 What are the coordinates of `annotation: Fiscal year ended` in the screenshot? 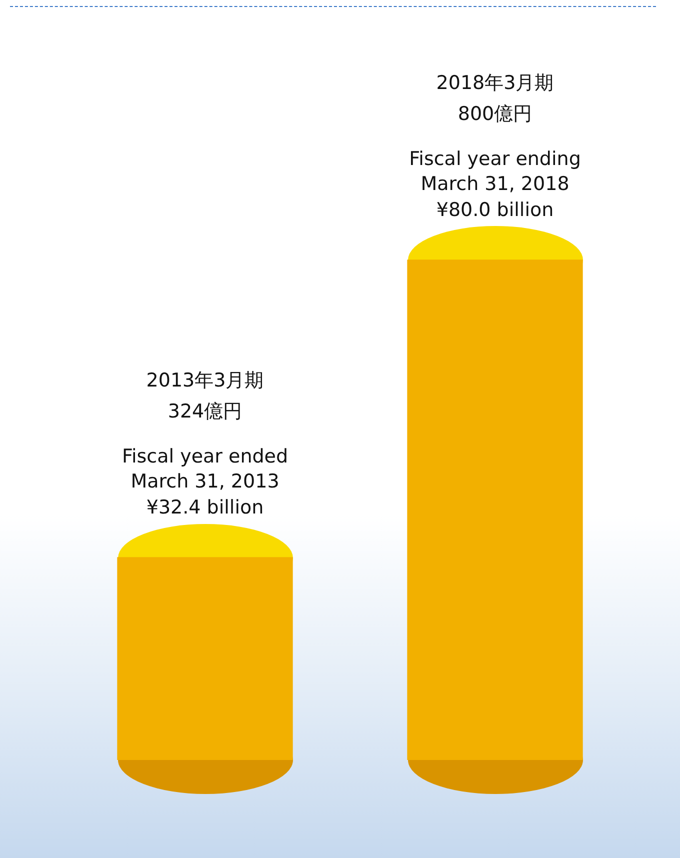 It's located at (205, 457).